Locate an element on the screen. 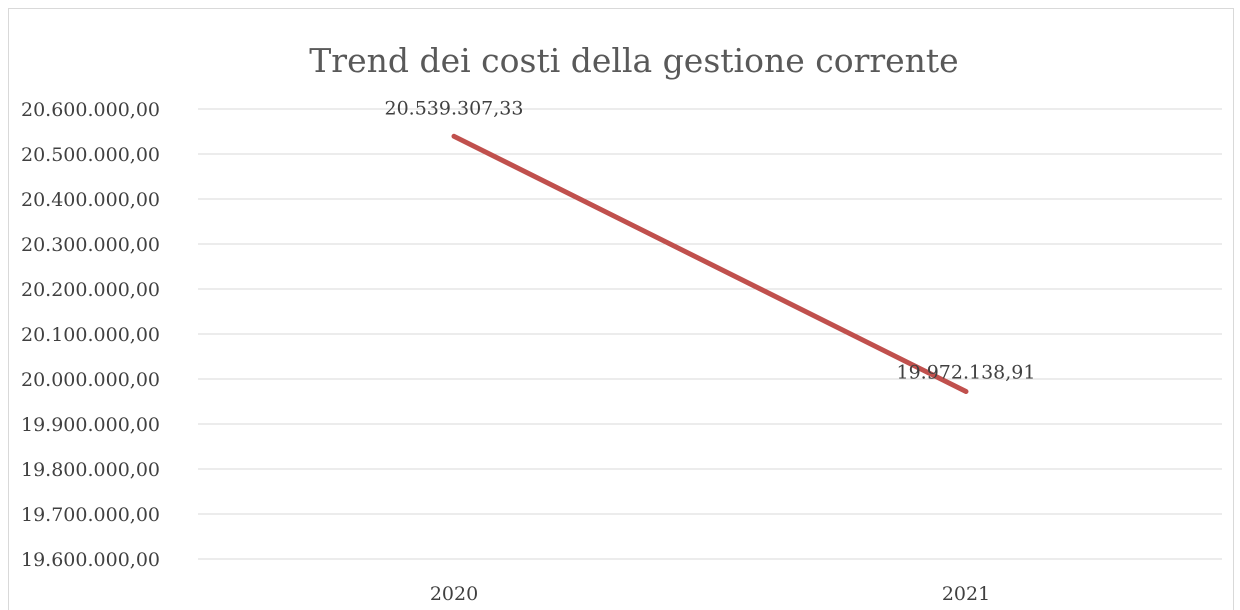  y-tick-label: 20.100.000,00 is located at coordinates (90, 335).